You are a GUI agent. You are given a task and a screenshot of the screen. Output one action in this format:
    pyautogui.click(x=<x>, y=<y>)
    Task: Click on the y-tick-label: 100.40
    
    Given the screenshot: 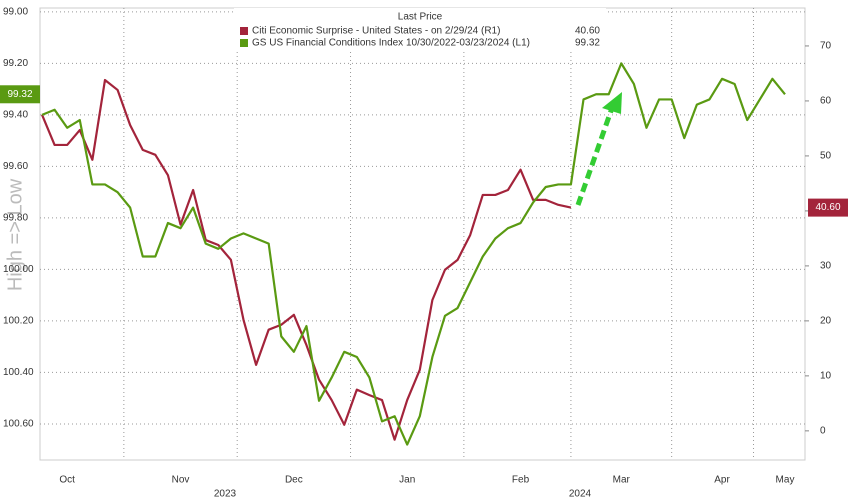 What is the action you would take?
    pyautogui.click(x=18, y=372)
    